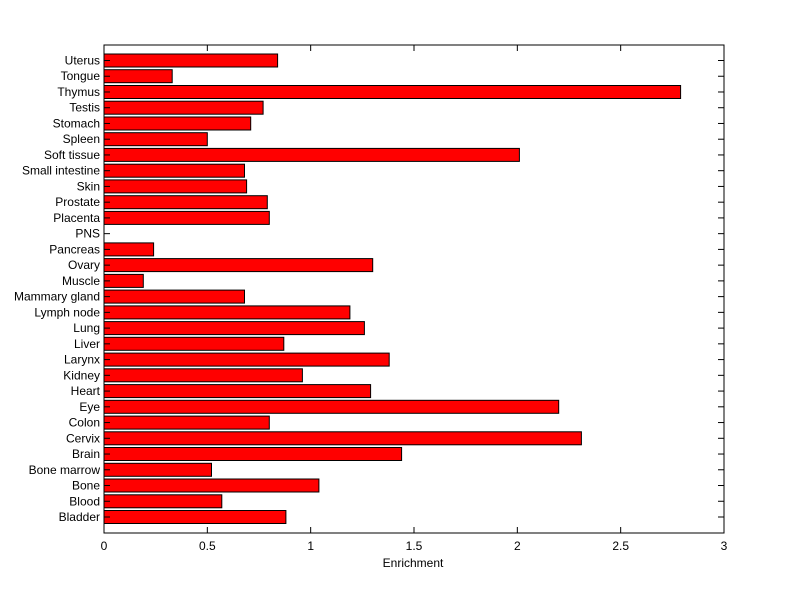 This screenshot has width=800, height=599. I want to click on bar-spleen, so click(155, 139).